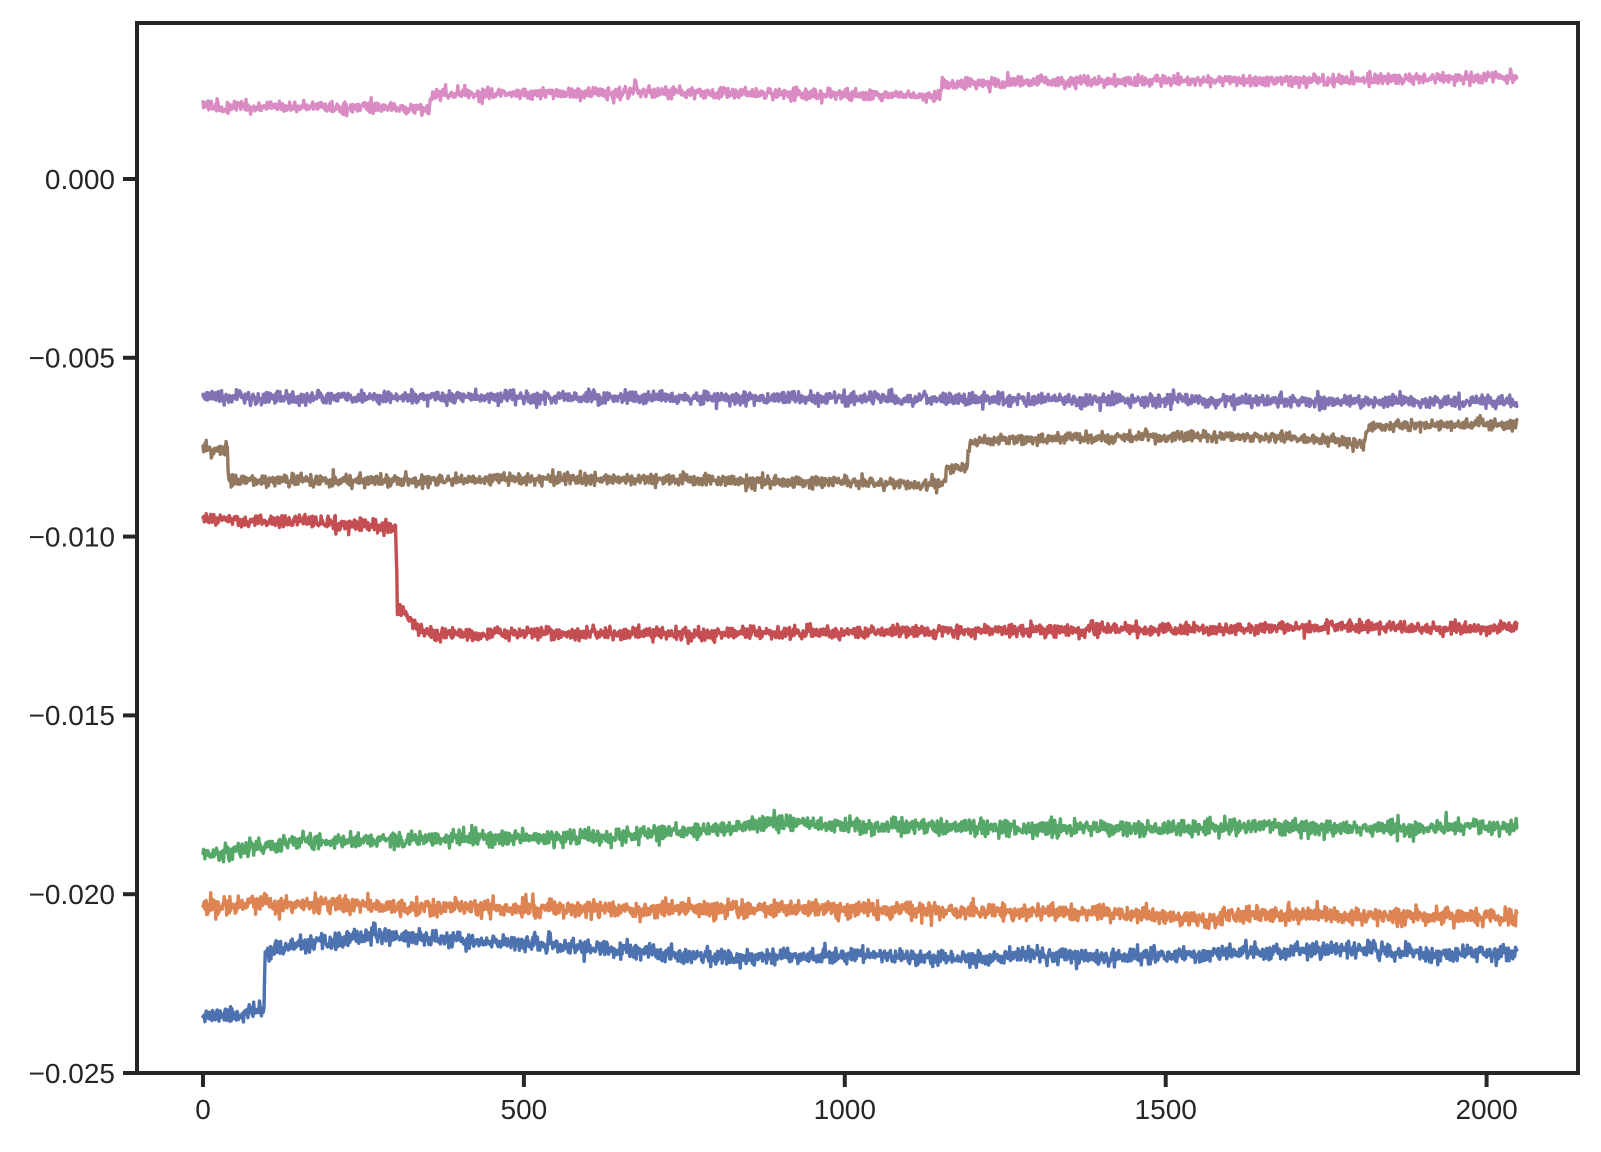  What do you see at coordinates (860, 578) in the screenshot?
I see `series-red-line` at bounding box center [860, 578].